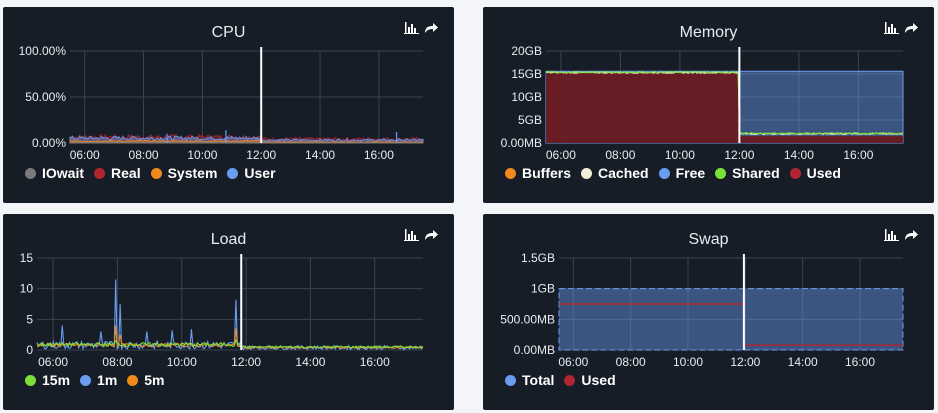  I want to click on y-tick-label: 50.00%, so click(45, 97).